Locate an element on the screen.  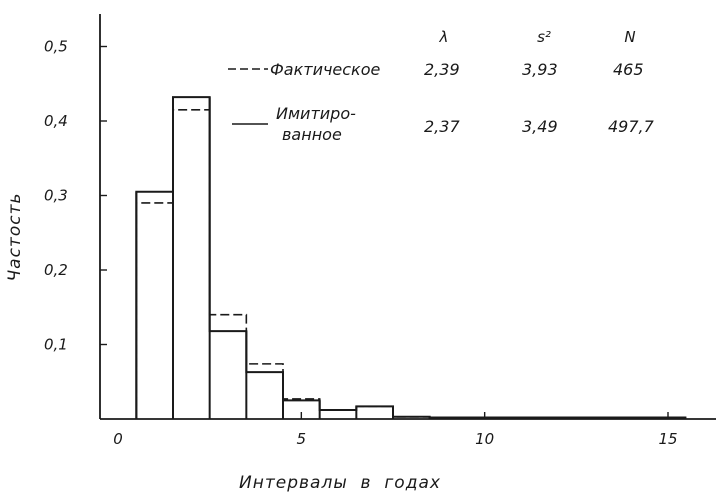
x-tick-label: 5 is located at coordinates (302, 439).